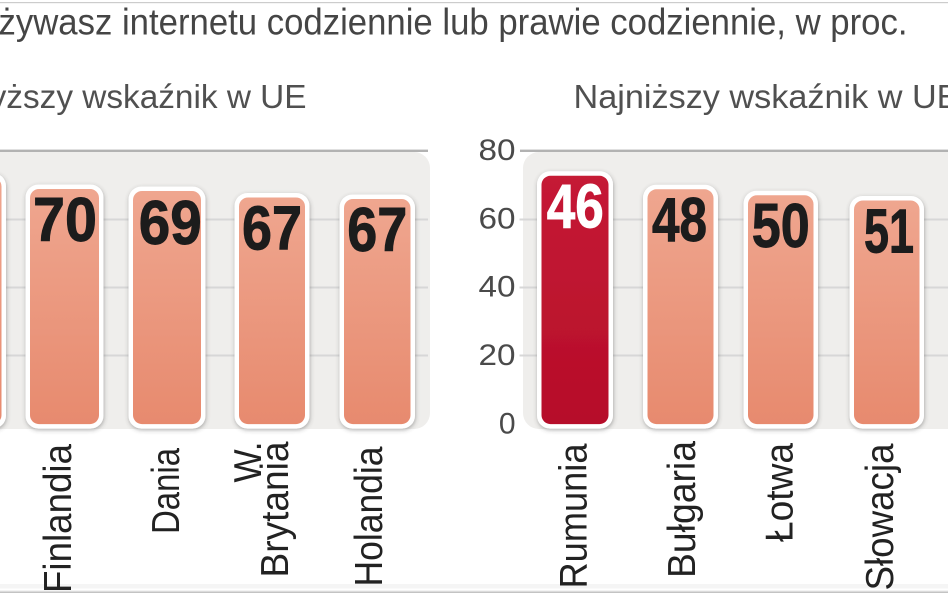 This screenshot has width=948, height=593. What do you see at coordinates (497, 150) in the screenshot?
I see `svg-text: 80` at bounding box center [497, 150].